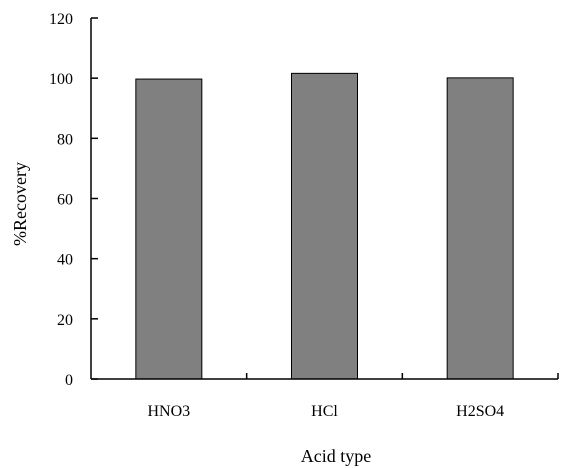 The width and height of the screenshot is (568, 468). Describe the element at coordinates (61, 19) in the screenshot. I see `y-tick-label: 120` at that location.